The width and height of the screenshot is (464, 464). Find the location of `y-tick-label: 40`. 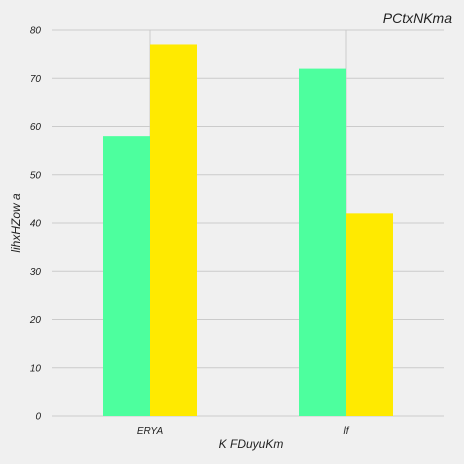

y-tick-label: 40 is located at coordinates (36, 224).